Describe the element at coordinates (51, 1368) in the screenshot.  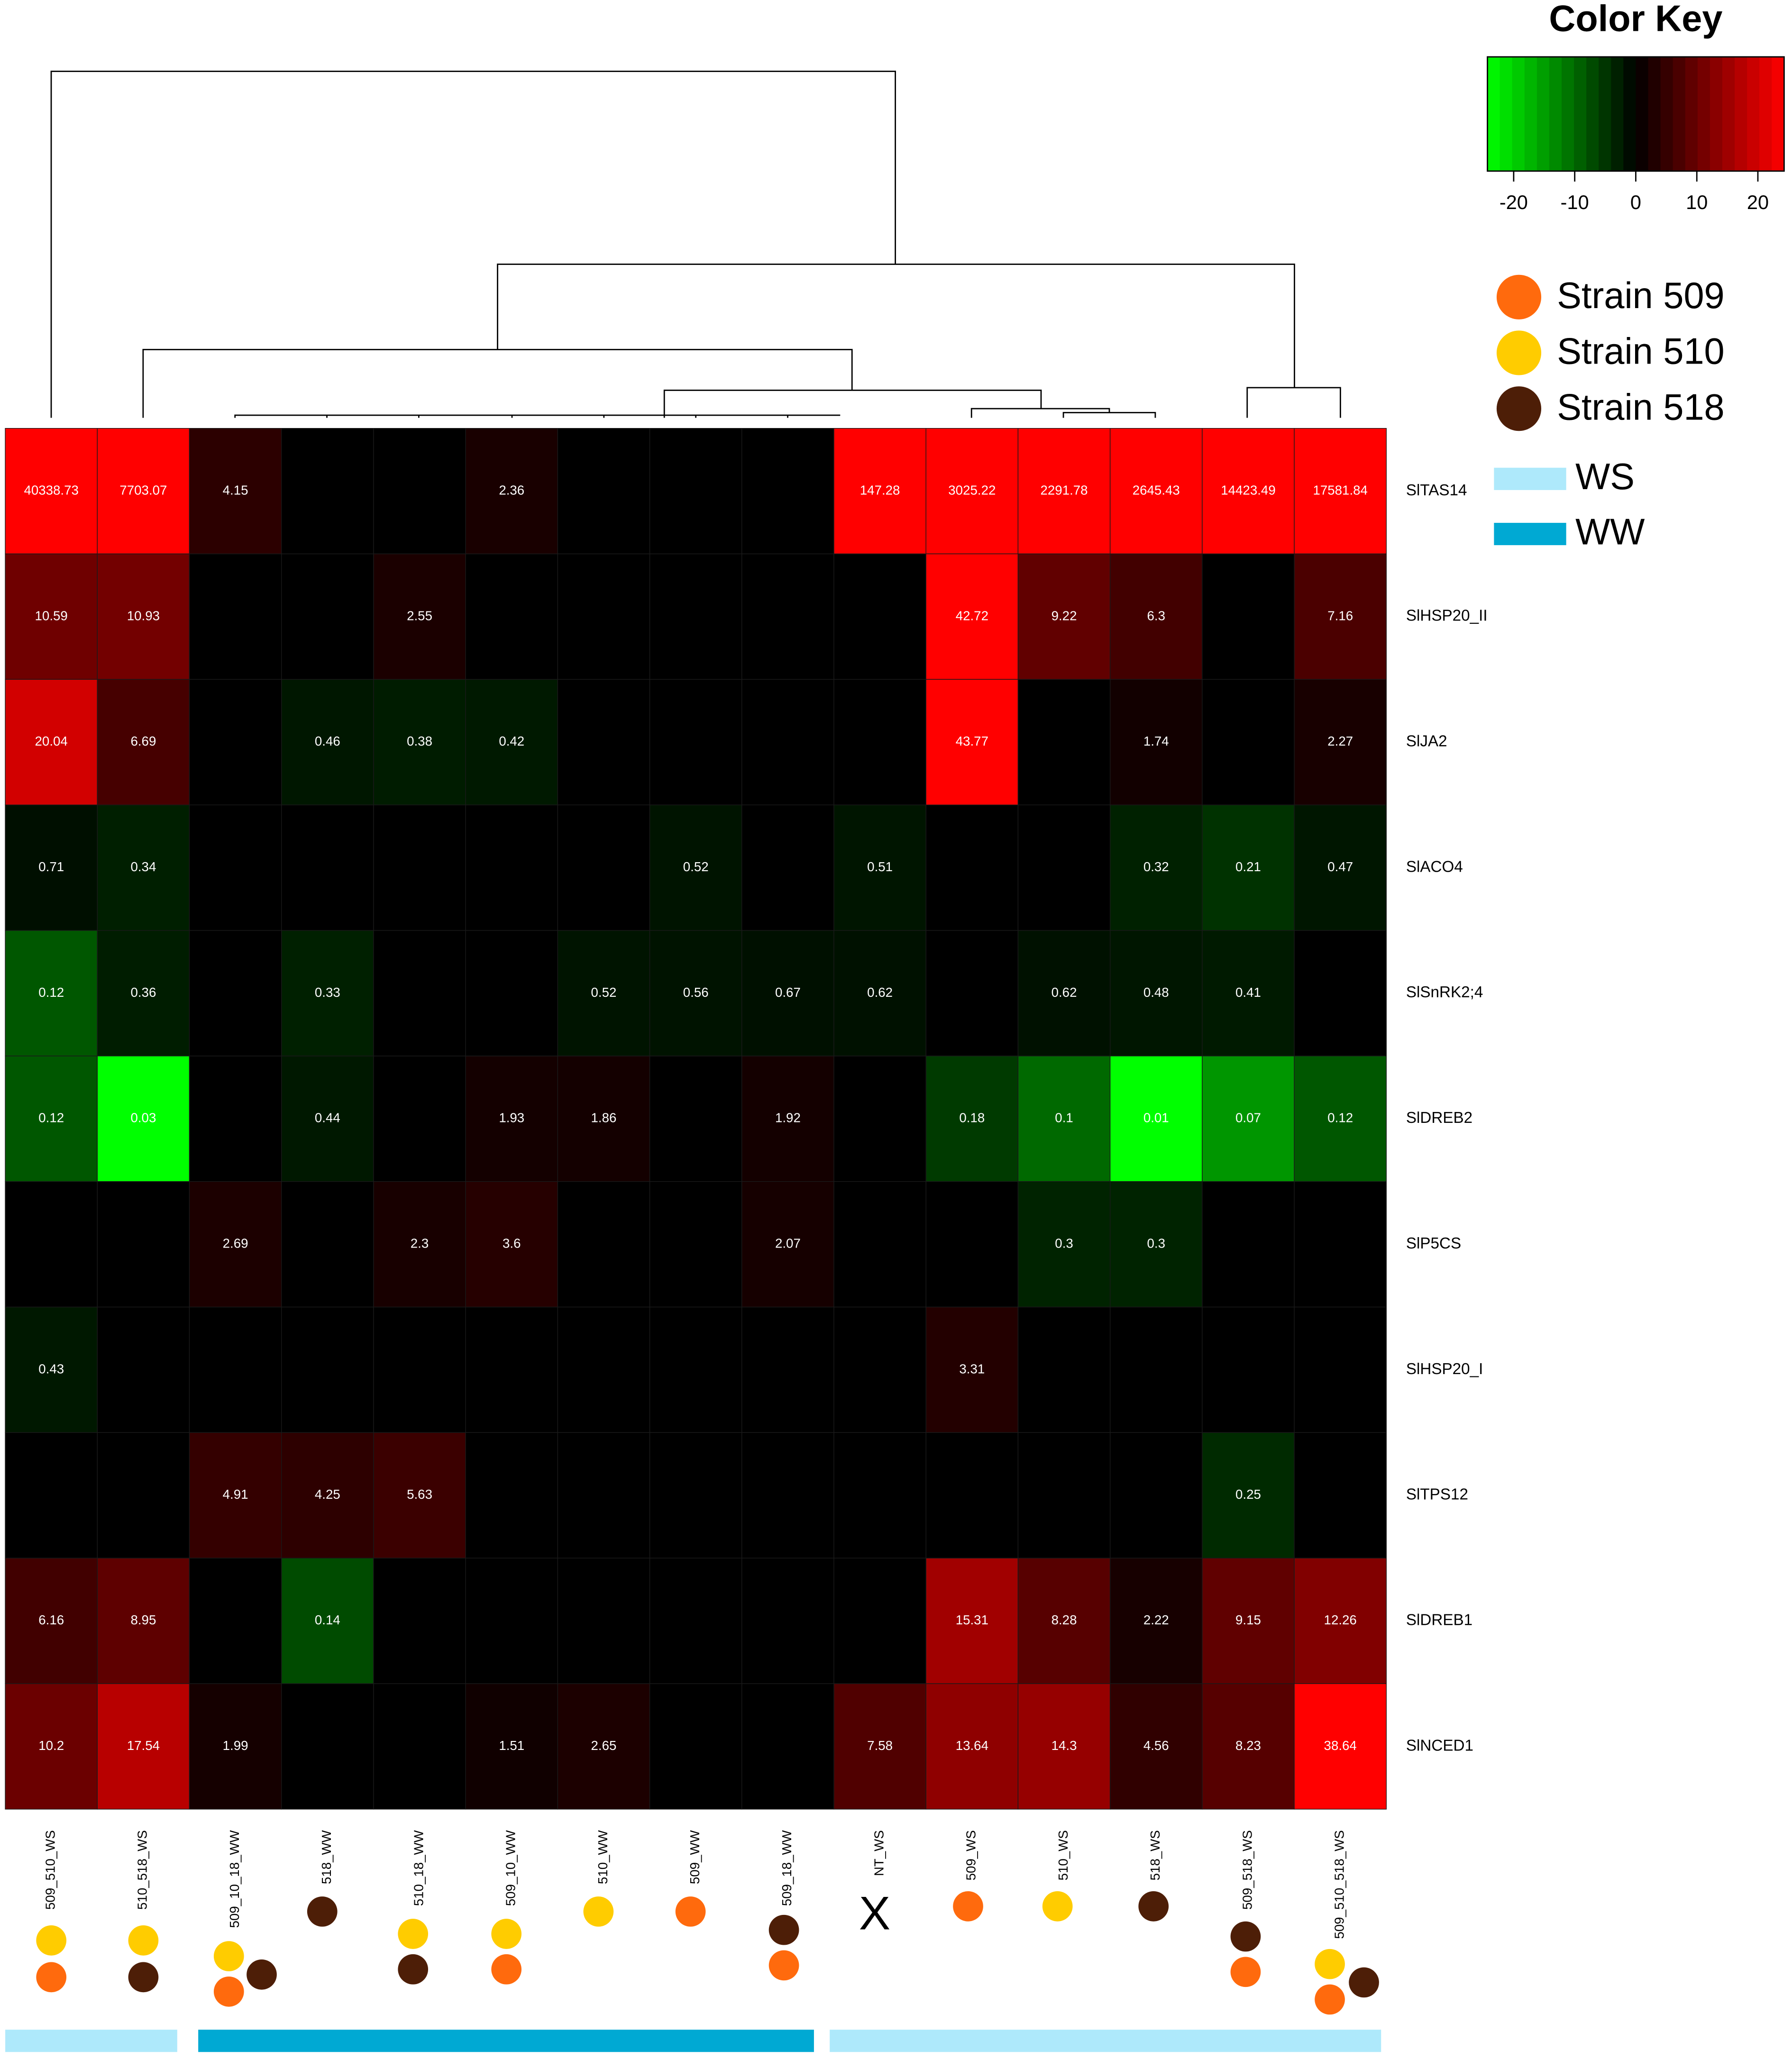
I see `cell-label: 0.43` at that location.